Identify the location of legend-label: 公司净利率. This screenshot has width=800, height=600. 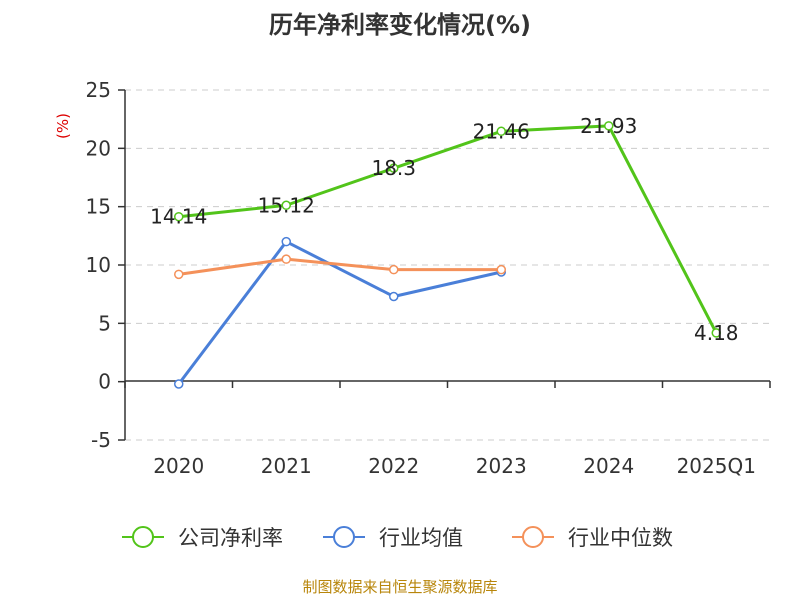
(230, 538).